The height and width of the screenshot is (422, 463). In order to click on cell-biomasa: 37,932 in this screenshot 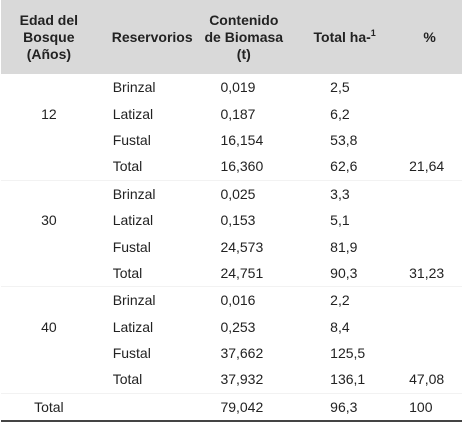, I will do `click(244, 380)`.